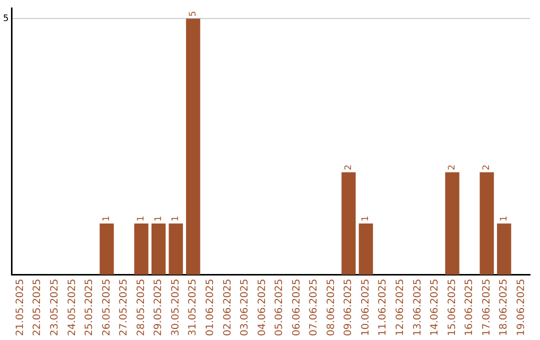 This screenshot has width=540, height=340. I want to click on x-tick-label: 05.06.2025, so click(280, 307).